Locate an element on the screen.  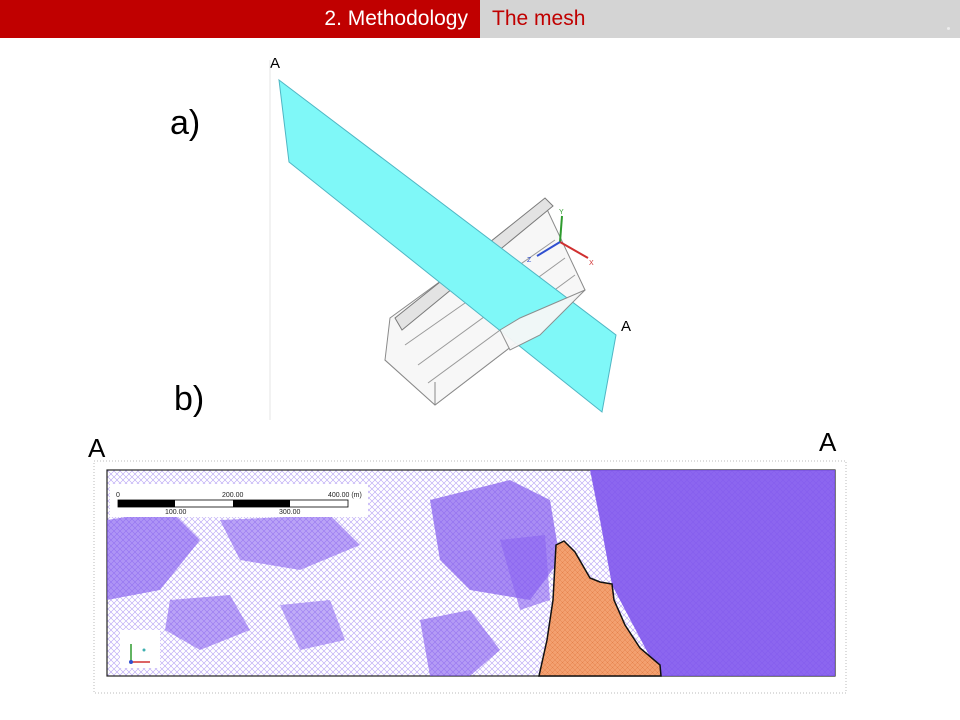
axis-x-label: X is located at coordinates (591, 263).